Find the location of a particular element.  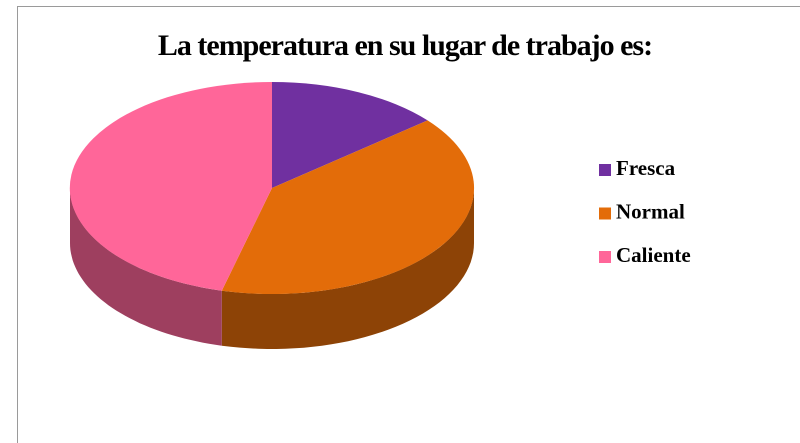

legend-label: Caliente is located at coordinates (653, 255).